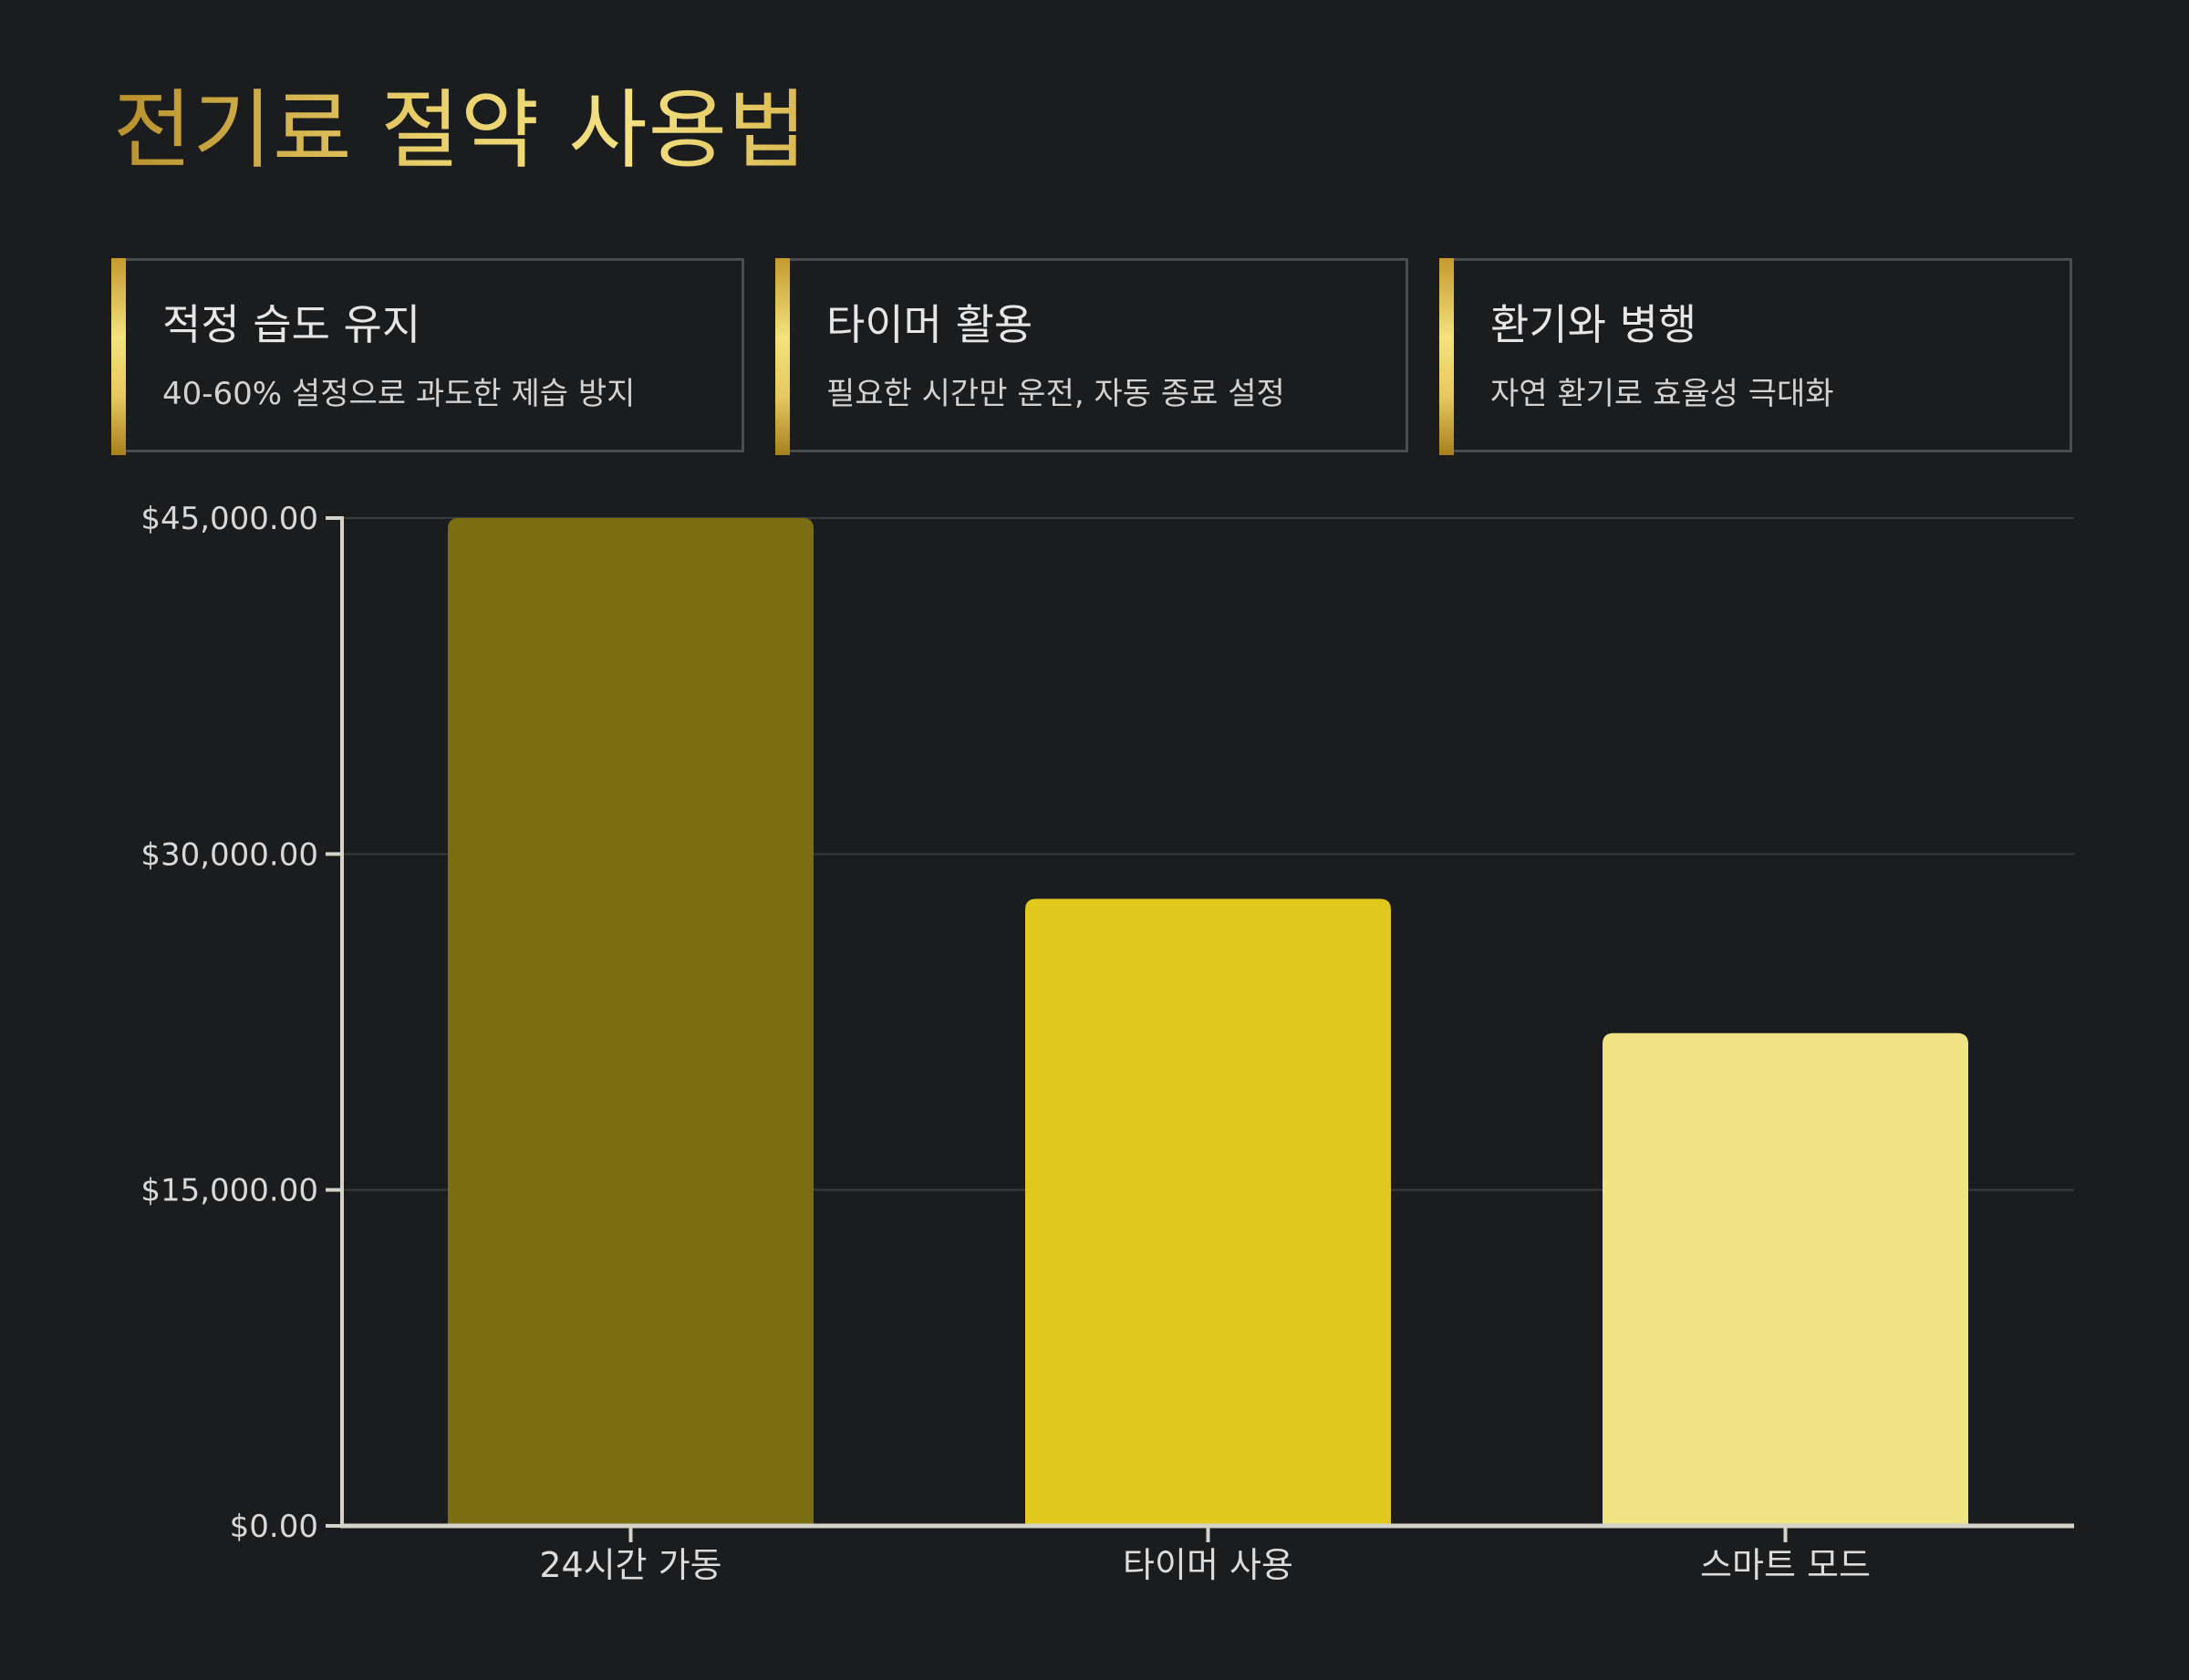 Image resolution: width=2189 pixels, height=1680 pixels. What do you see at coordinates (274, 1527) in the screenshot?
I see `y-tick-label: $0.00` at bounding box center [274, 1527].